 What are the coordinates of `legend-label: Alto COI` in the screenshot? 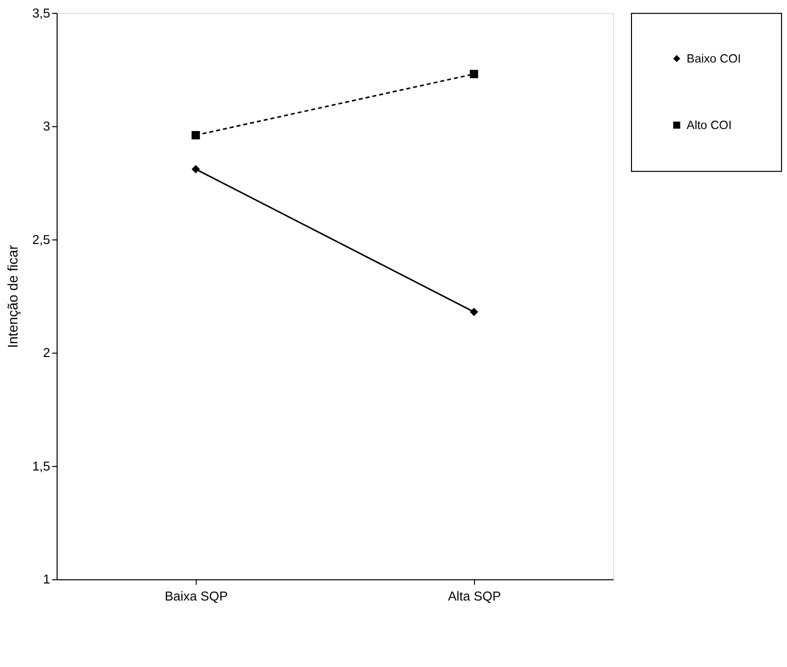 It's located at (709, 125).